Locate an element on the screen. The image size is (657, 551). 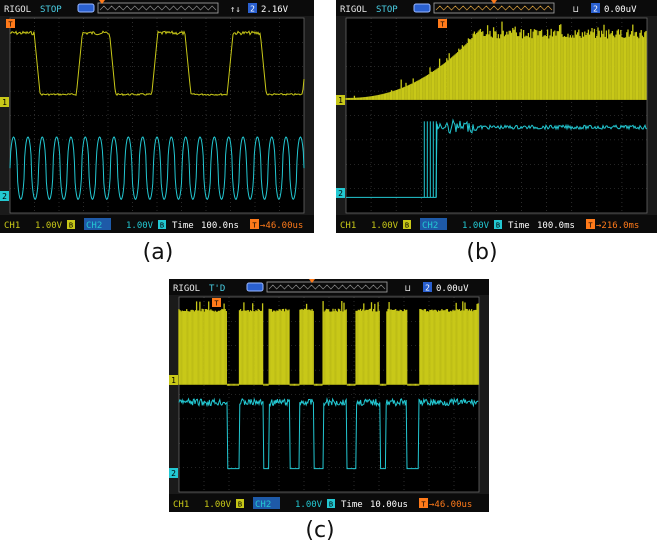
top-status-bar: RIGOL T'D ⊔ 2 0.00uV is located at coordinates (329, 287).